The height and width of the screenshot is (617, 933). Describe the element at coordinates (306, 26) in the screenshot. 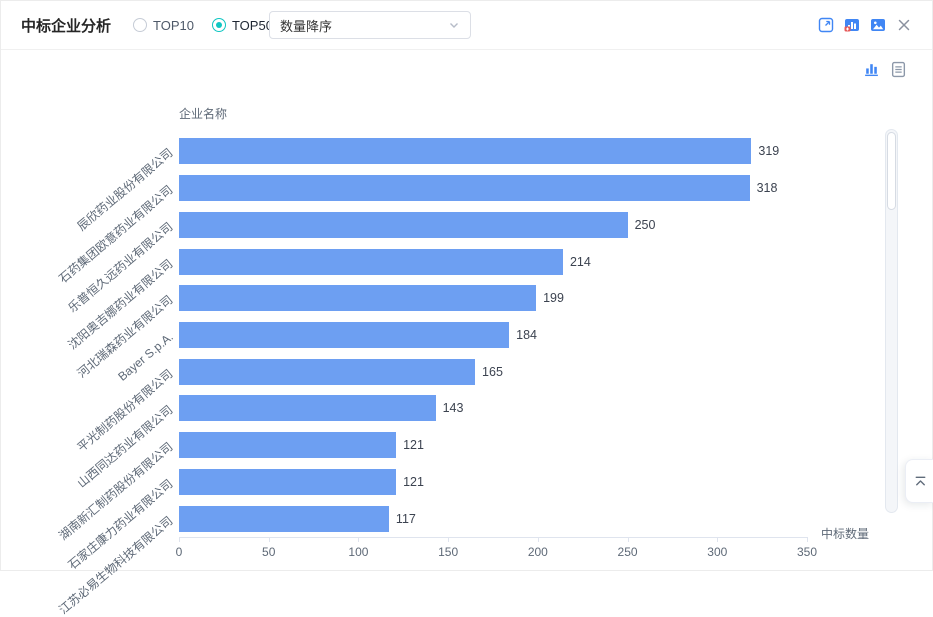

I see `sort-select-value: 数量降序` at that location.